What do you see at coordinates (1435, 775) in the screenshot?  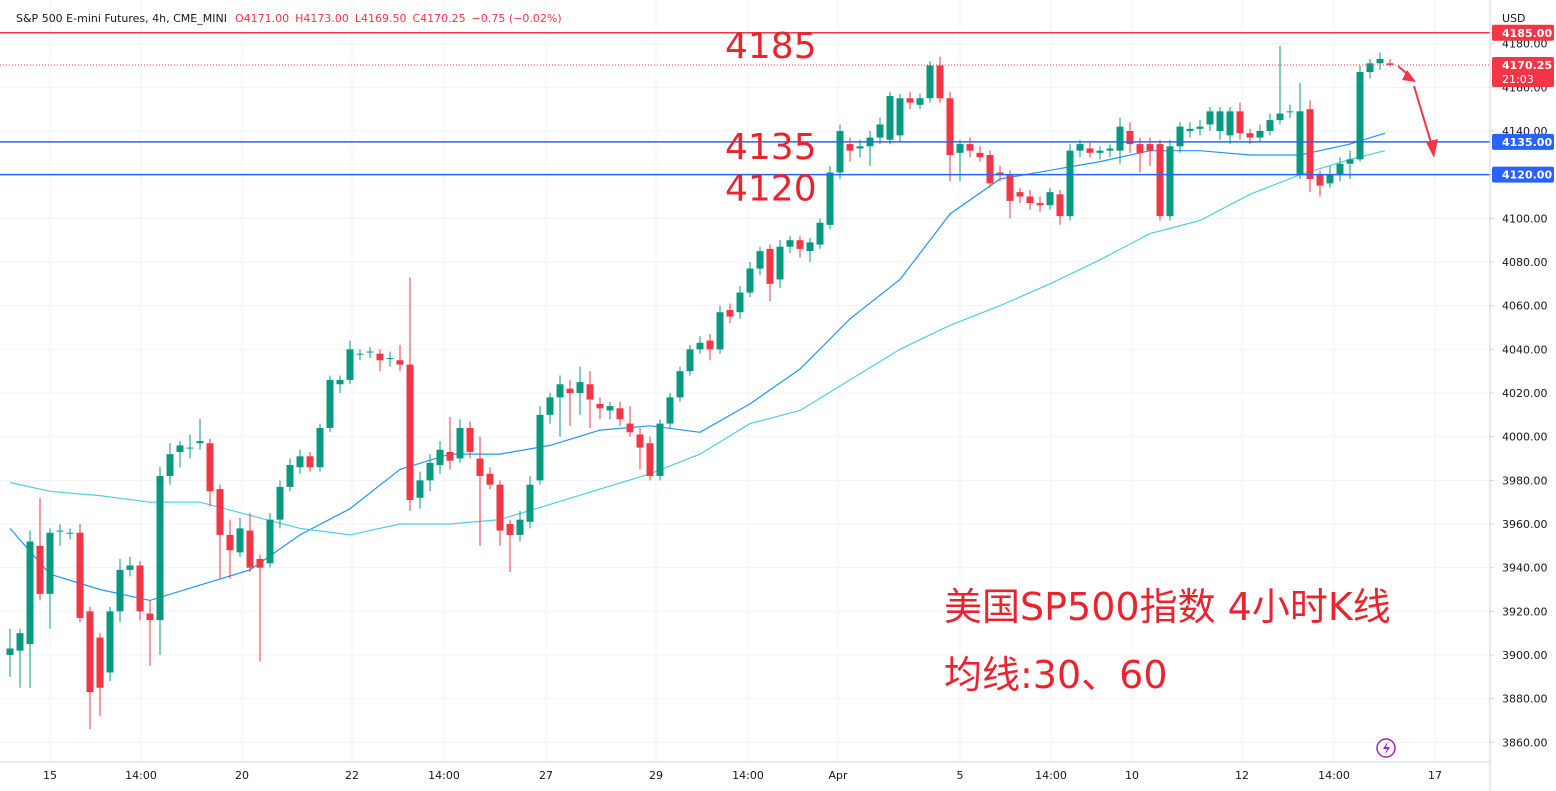 I see `x-tick-label: 17` at bounding box center [1435, 775].